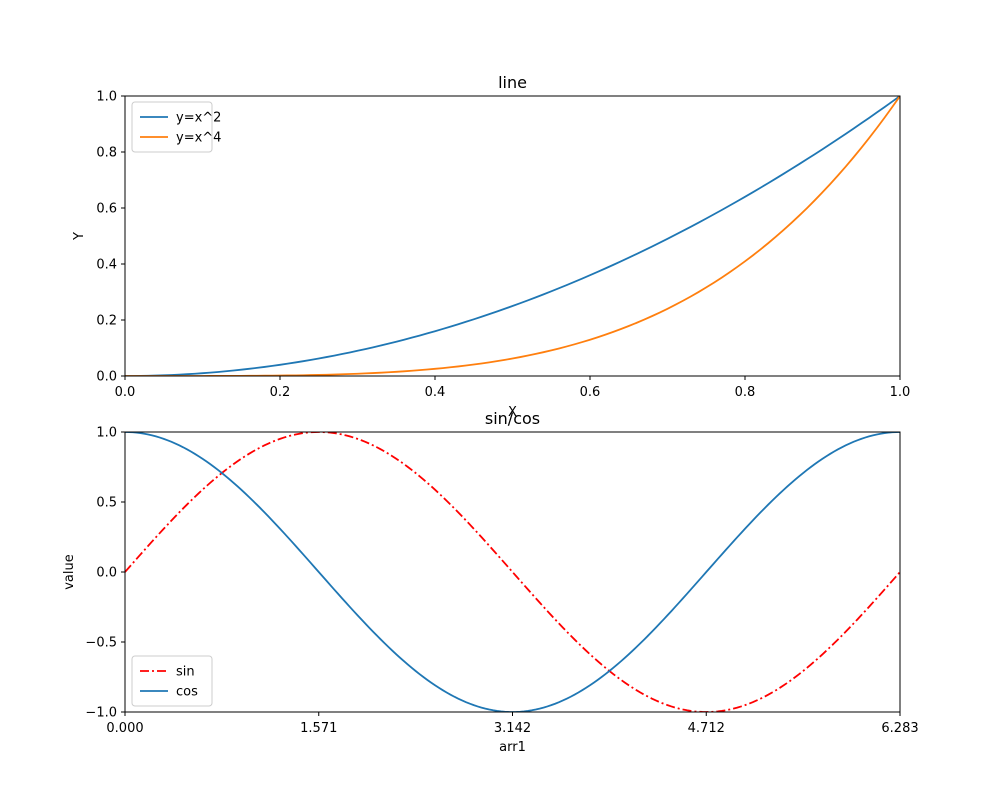 This screenshot has width=1000, height=800. Describe the element at coordinates (106, 503) in the screenshot. I see `y-tick-label: 0.5` at that location.